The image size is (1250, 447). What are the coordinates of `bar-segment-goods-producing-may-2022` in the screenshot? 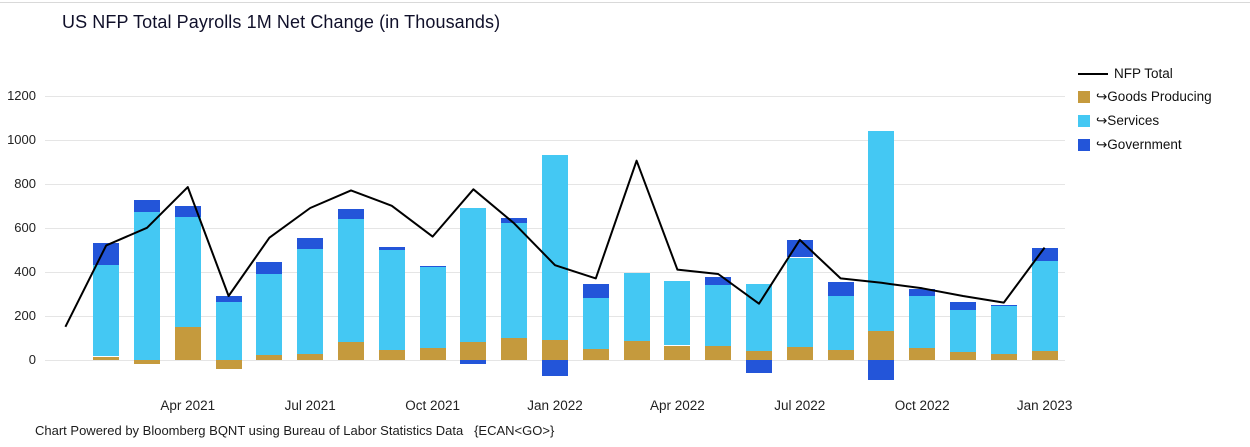 It's located at (718, 352).